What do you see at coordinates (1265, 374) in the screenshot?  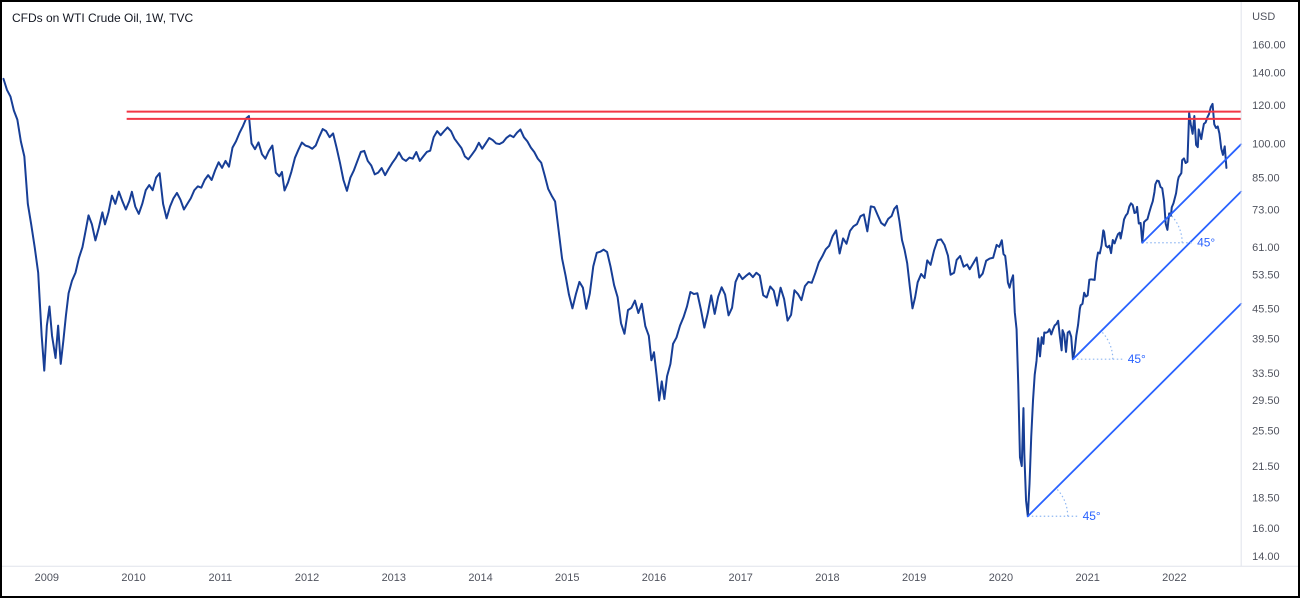 I see `price-tick-label: 33.50` at bounding box center [1265, 374].